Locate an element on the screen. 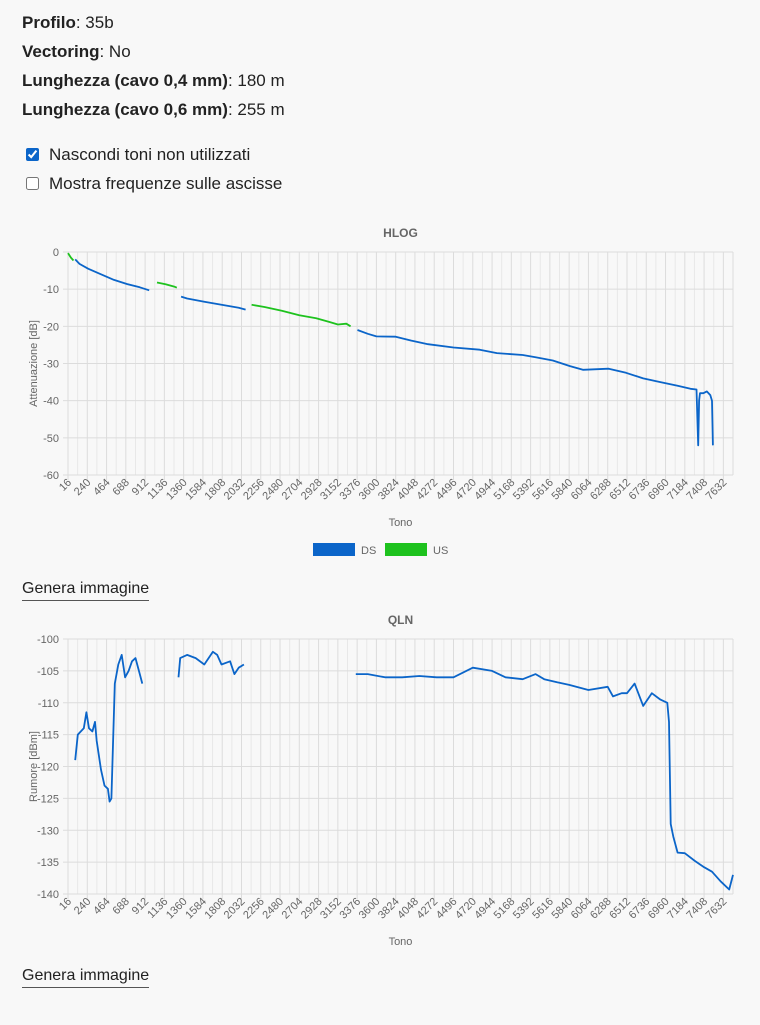  chart-0-x-tick-label: 2928 is located at coordinates (312, 490).